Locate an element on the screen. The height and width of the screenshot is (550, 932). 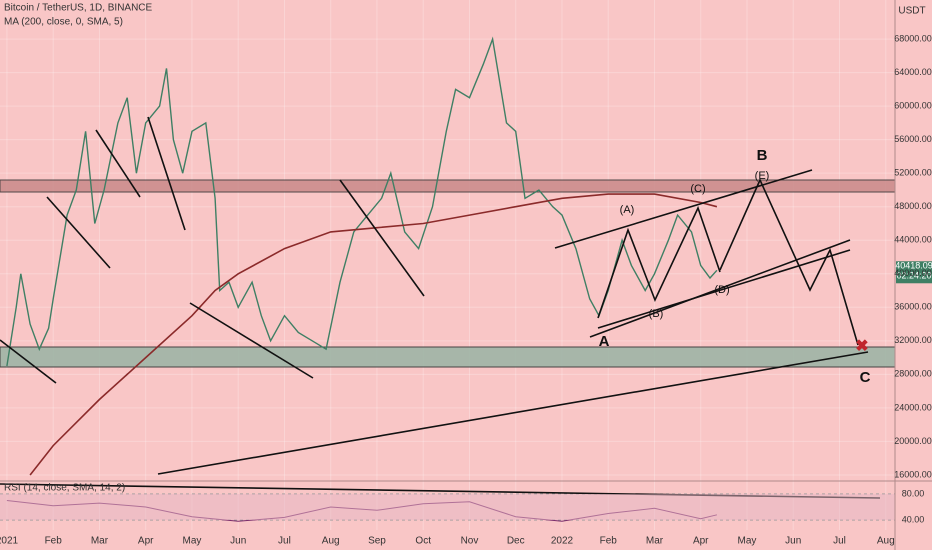
y-tick-label: 60000.00 is located at coordinates (913, 106).